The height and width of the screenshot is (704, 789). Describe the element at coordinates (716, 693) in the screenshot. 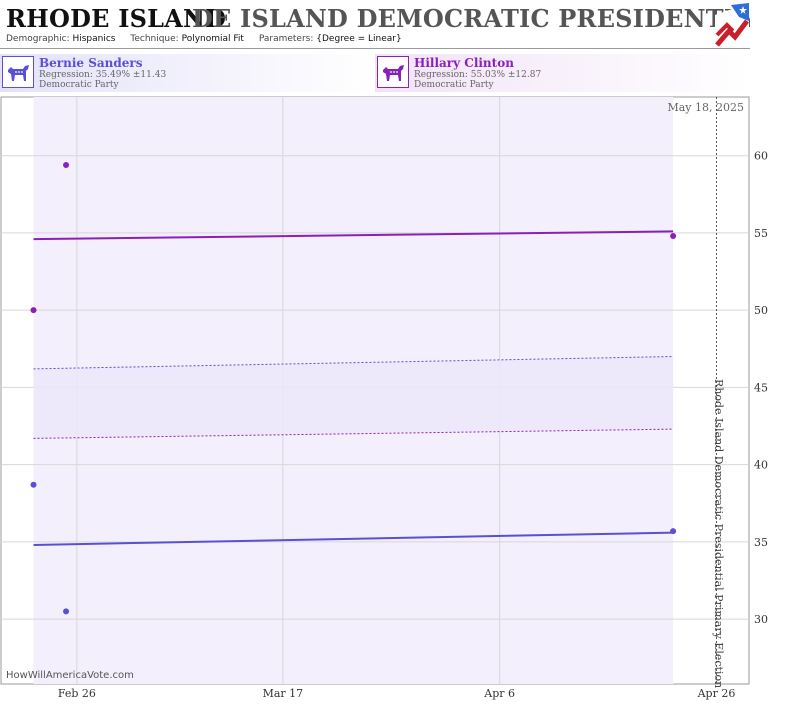

I see `x-tick-label: Apr 26` at that location.